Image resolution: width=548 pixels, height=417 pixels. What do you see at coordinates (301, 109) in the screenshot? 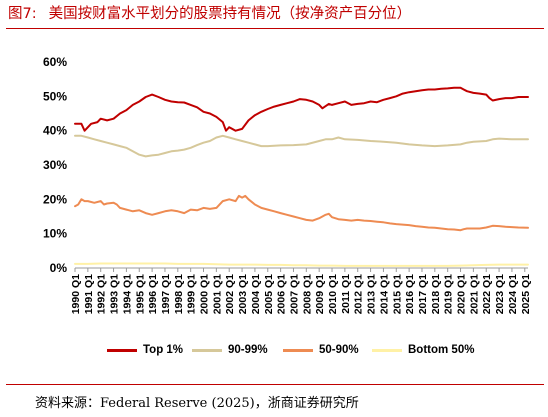
I see `series-line-top1` at bounding box center [301, 109].